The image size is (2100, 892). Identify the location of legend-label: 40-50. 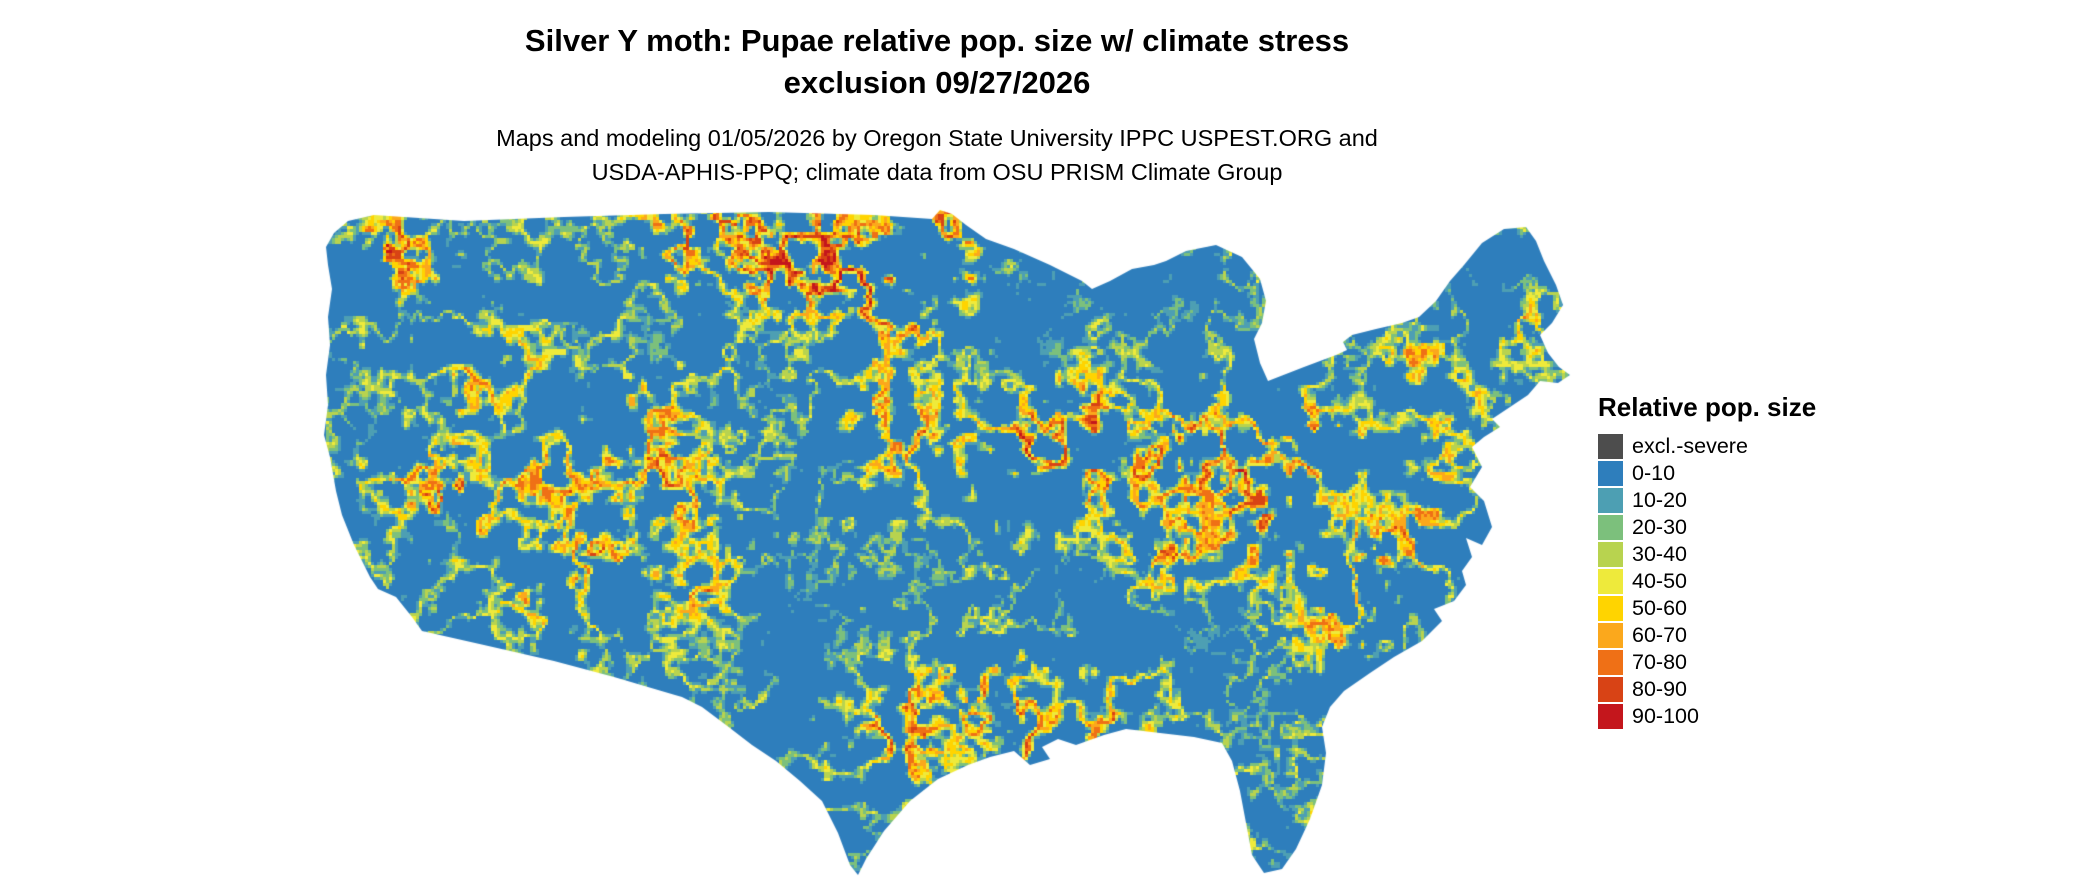
(1659, 581).